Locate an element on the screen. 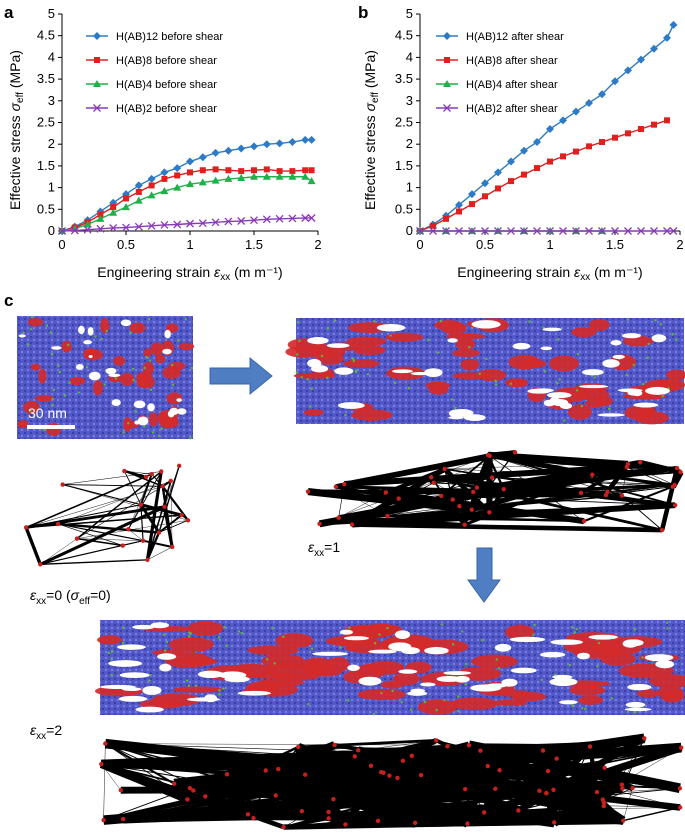 The width and height of the screenshot is (685, 837). legend-marker is located at coordinates (447, 83).